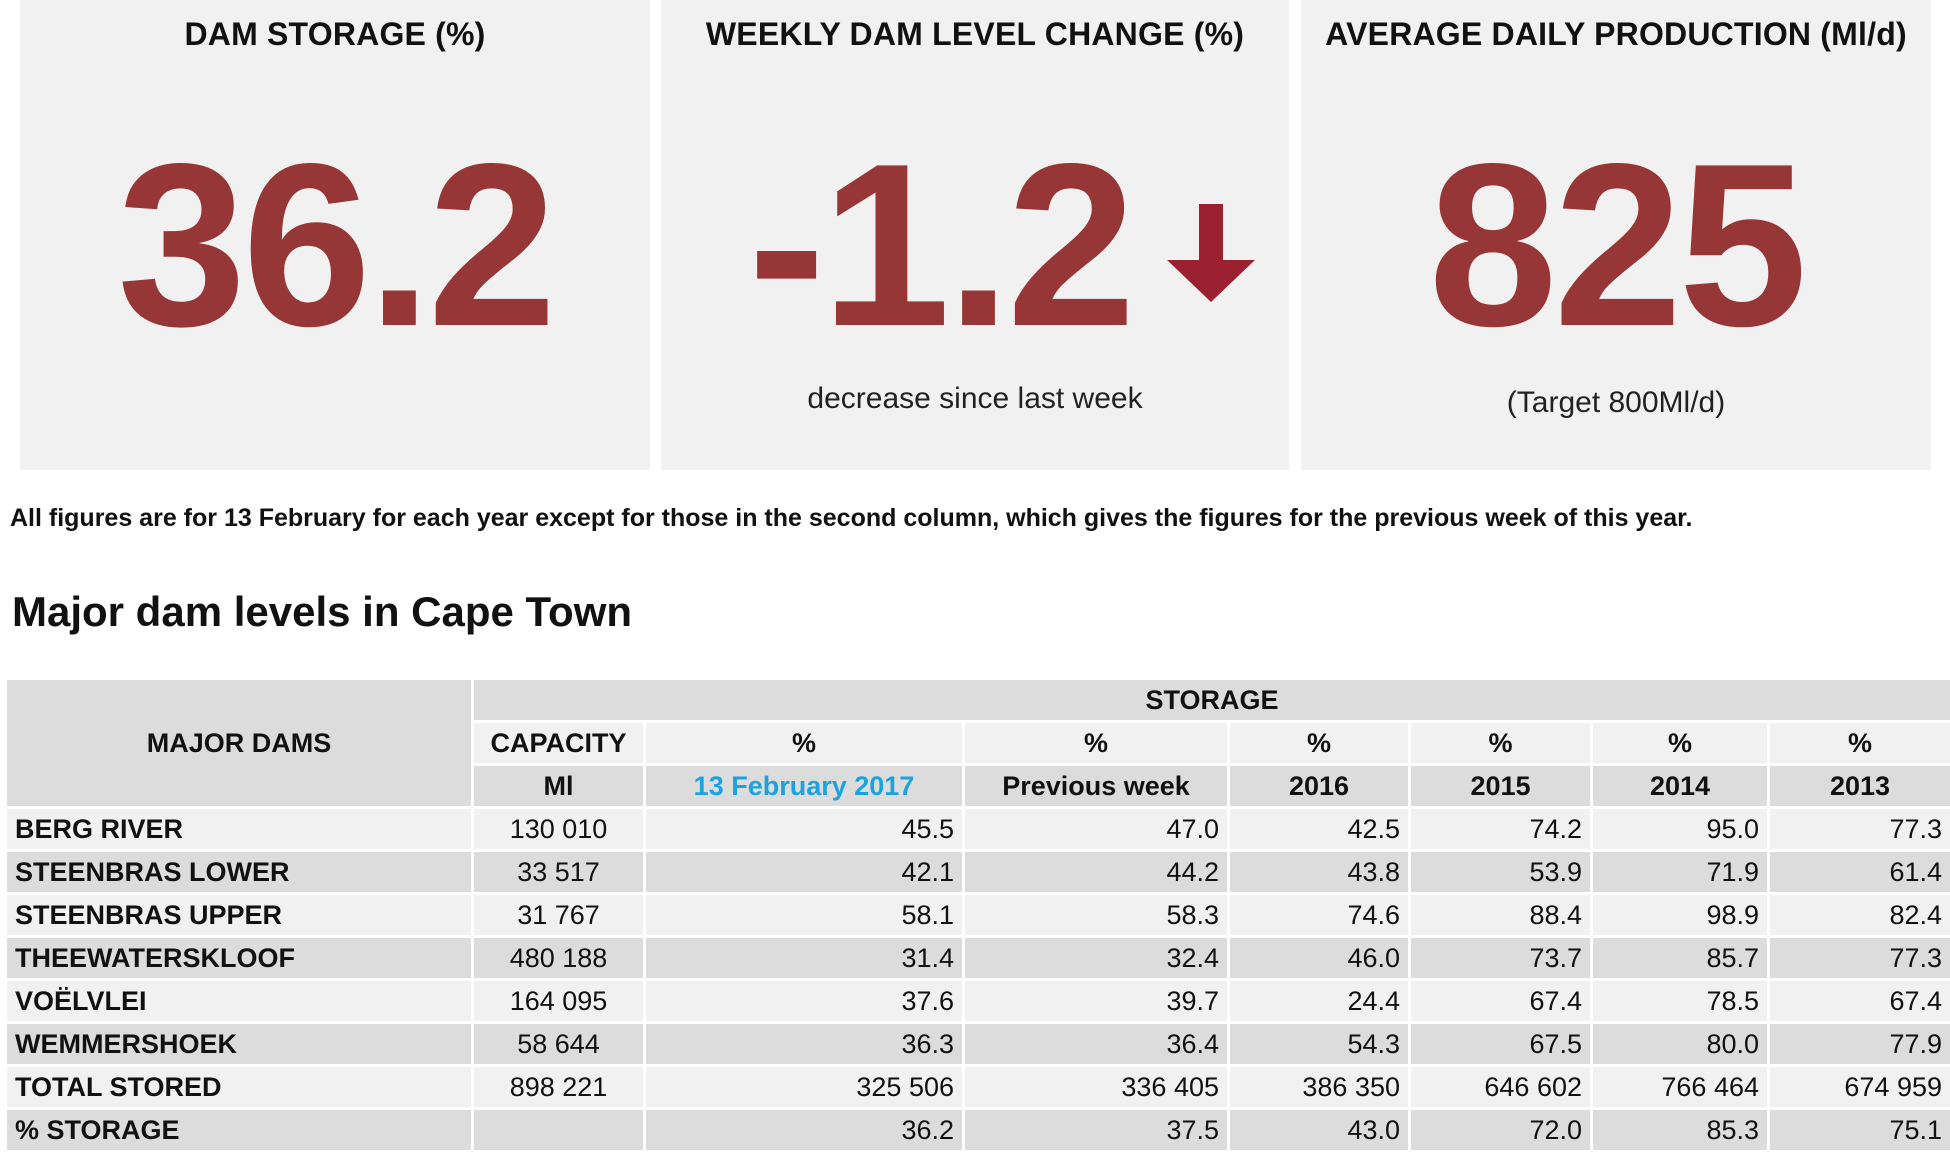  I want to click on storage-cell: 95.0, so click(1680, 829).